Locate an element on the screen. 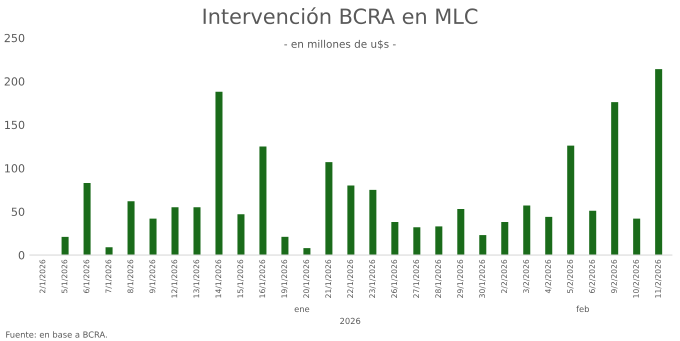 This screenshot has width=680, height=341. y-tick-label: 100 is located at coordinates (14, 168).